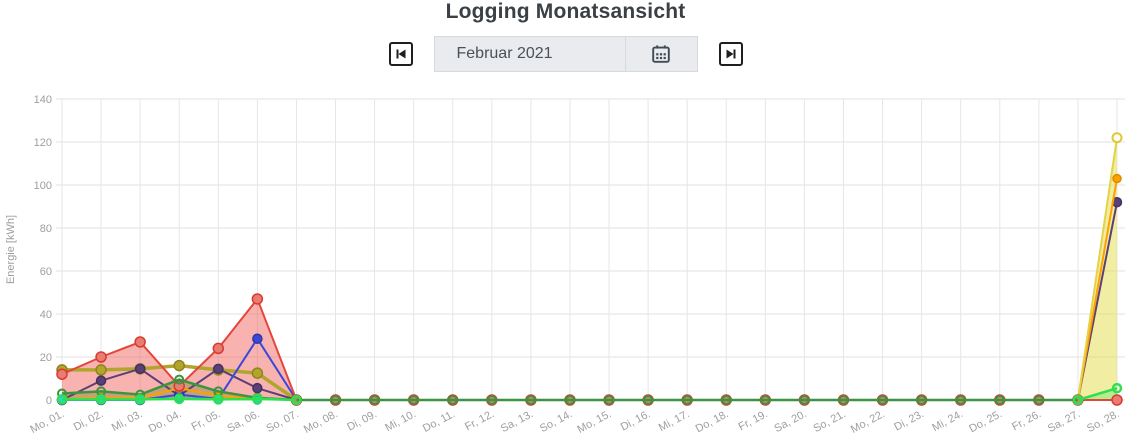  I want to click on skip-previous-icon, so click(400, 54).